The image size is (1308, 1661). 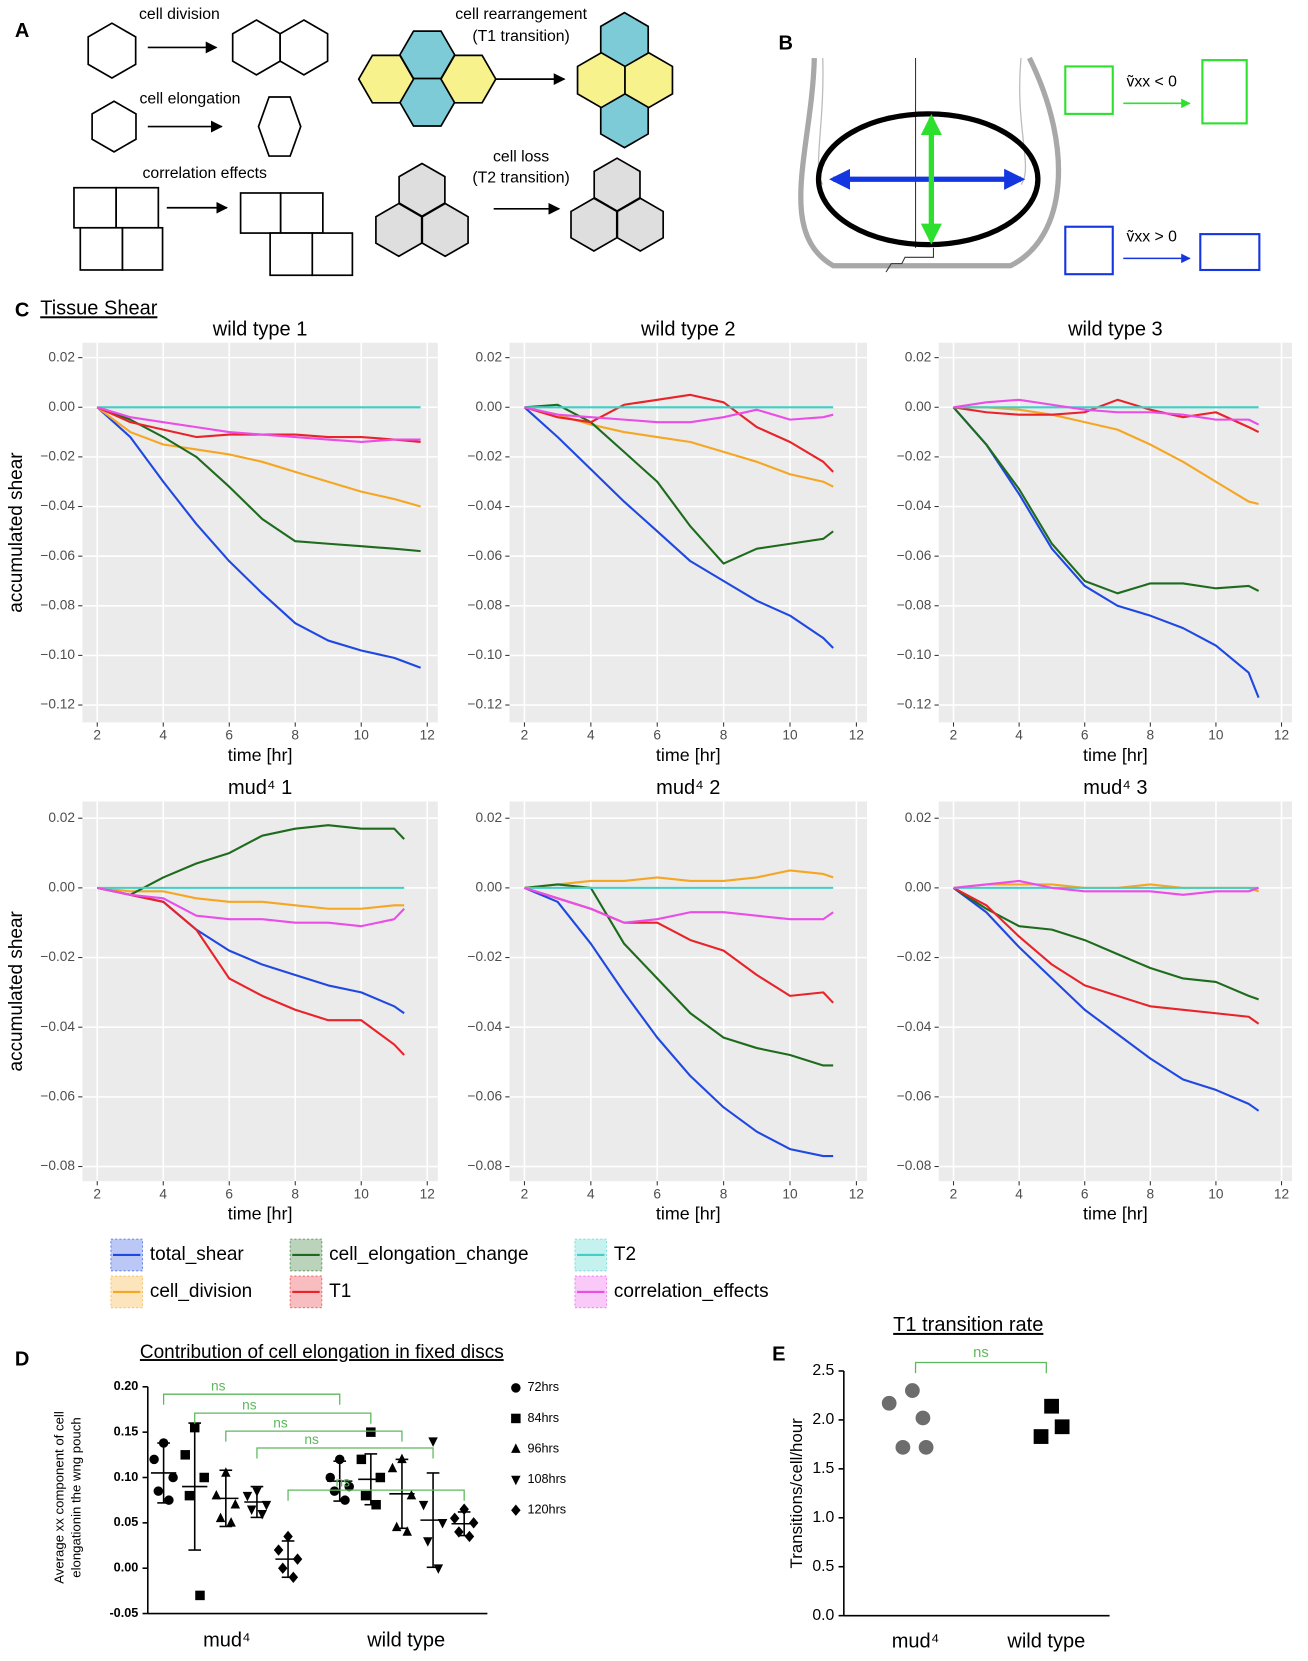 What do you see at coordinates (521, 14) in the screenshot?
I see `diagram-label: cell rearrangement` at bounding box center [521, 14].